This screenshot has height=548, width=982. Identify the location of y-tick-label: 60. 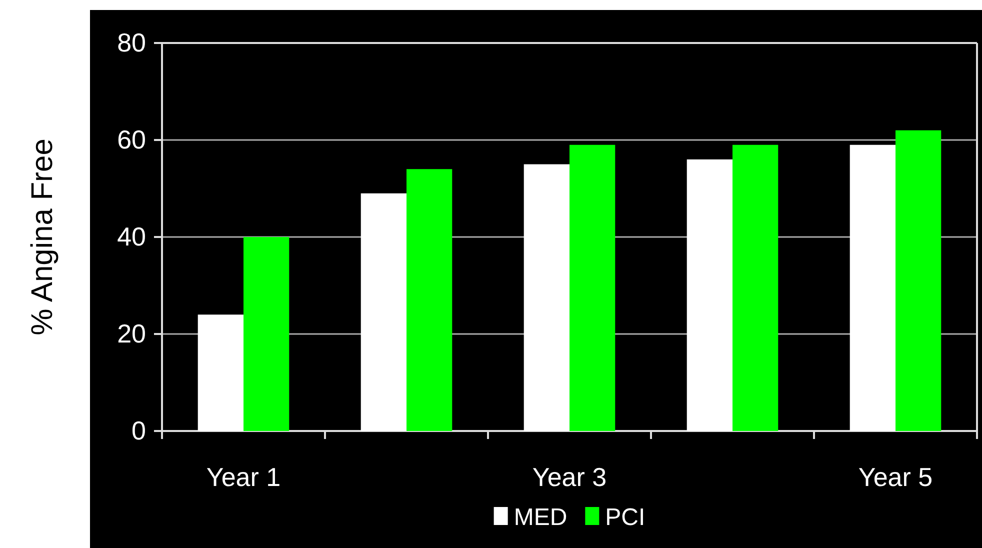
(131, 139).